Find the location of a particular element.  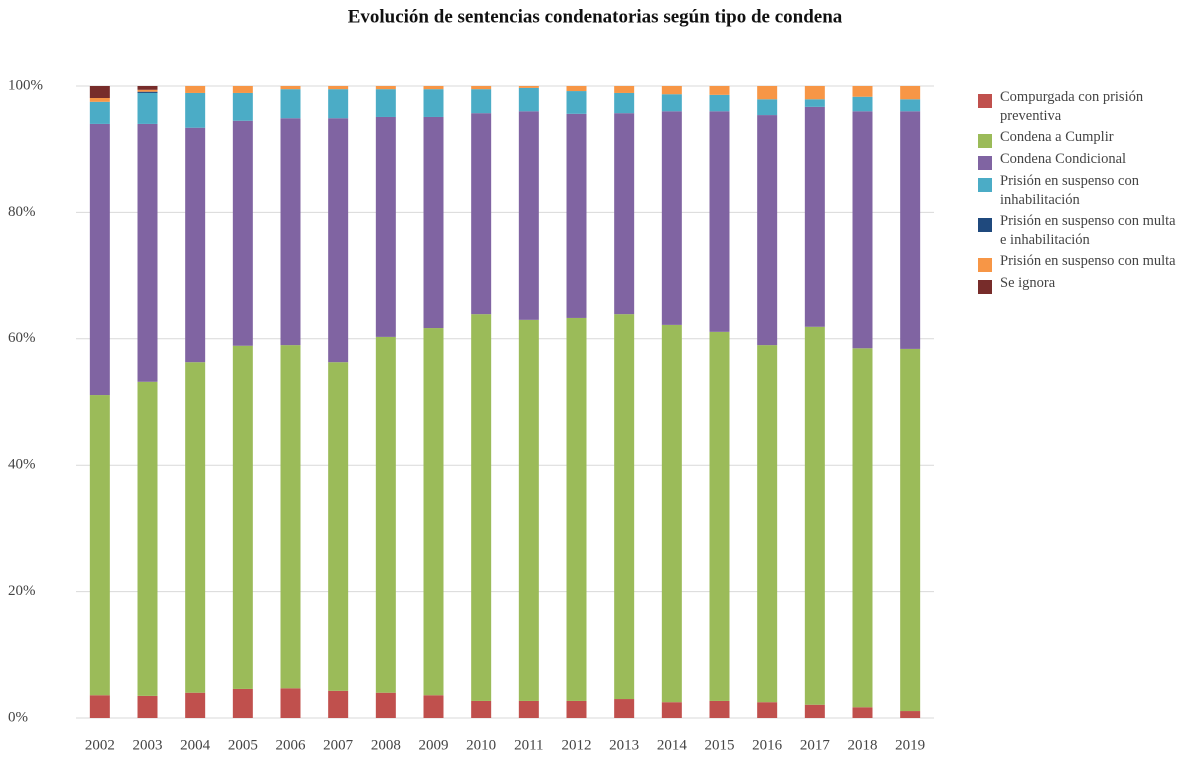

legend-label: Condena Condicional is located at coordinates (1063, 159).